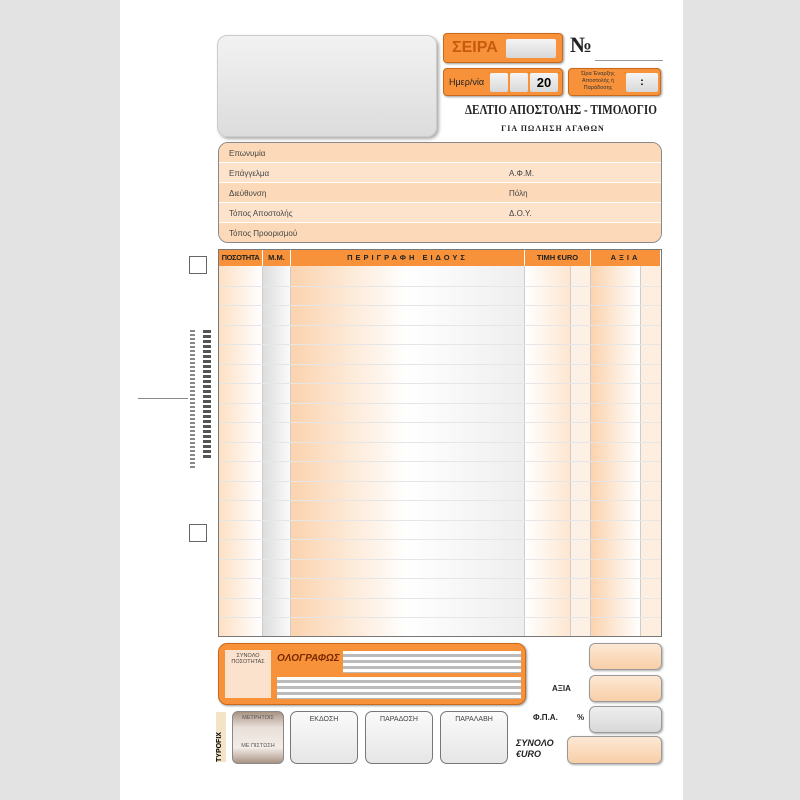 Image resolution: width=800 pixels, height=800 pixels. What do you see at coordinates (598, 81) in the screenshot?
I see `time-label: Ώρα Έναρξης Αποστολής ή Παράδοσης` at bounding box center [598, 81].